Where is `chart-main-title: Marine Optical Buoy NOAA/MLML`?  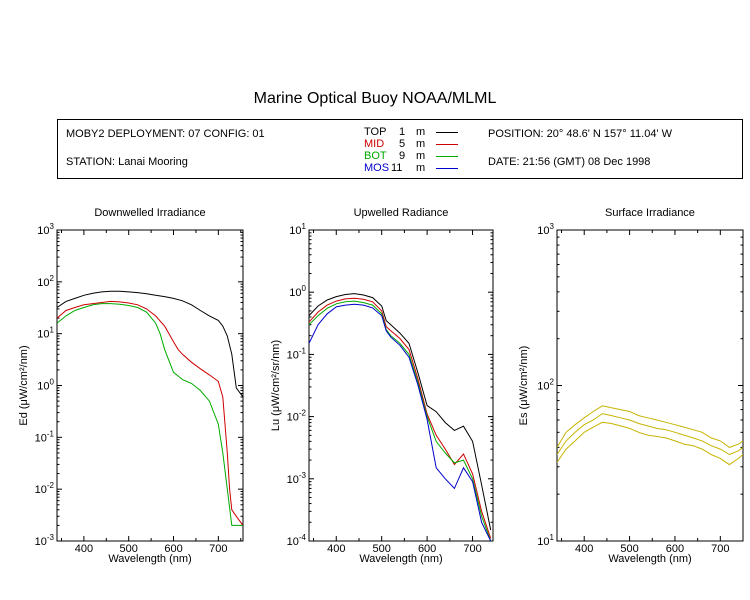
chart-main-title: Marine Optical Buoy NOAA/MLML is located at coordinates (375, 98).